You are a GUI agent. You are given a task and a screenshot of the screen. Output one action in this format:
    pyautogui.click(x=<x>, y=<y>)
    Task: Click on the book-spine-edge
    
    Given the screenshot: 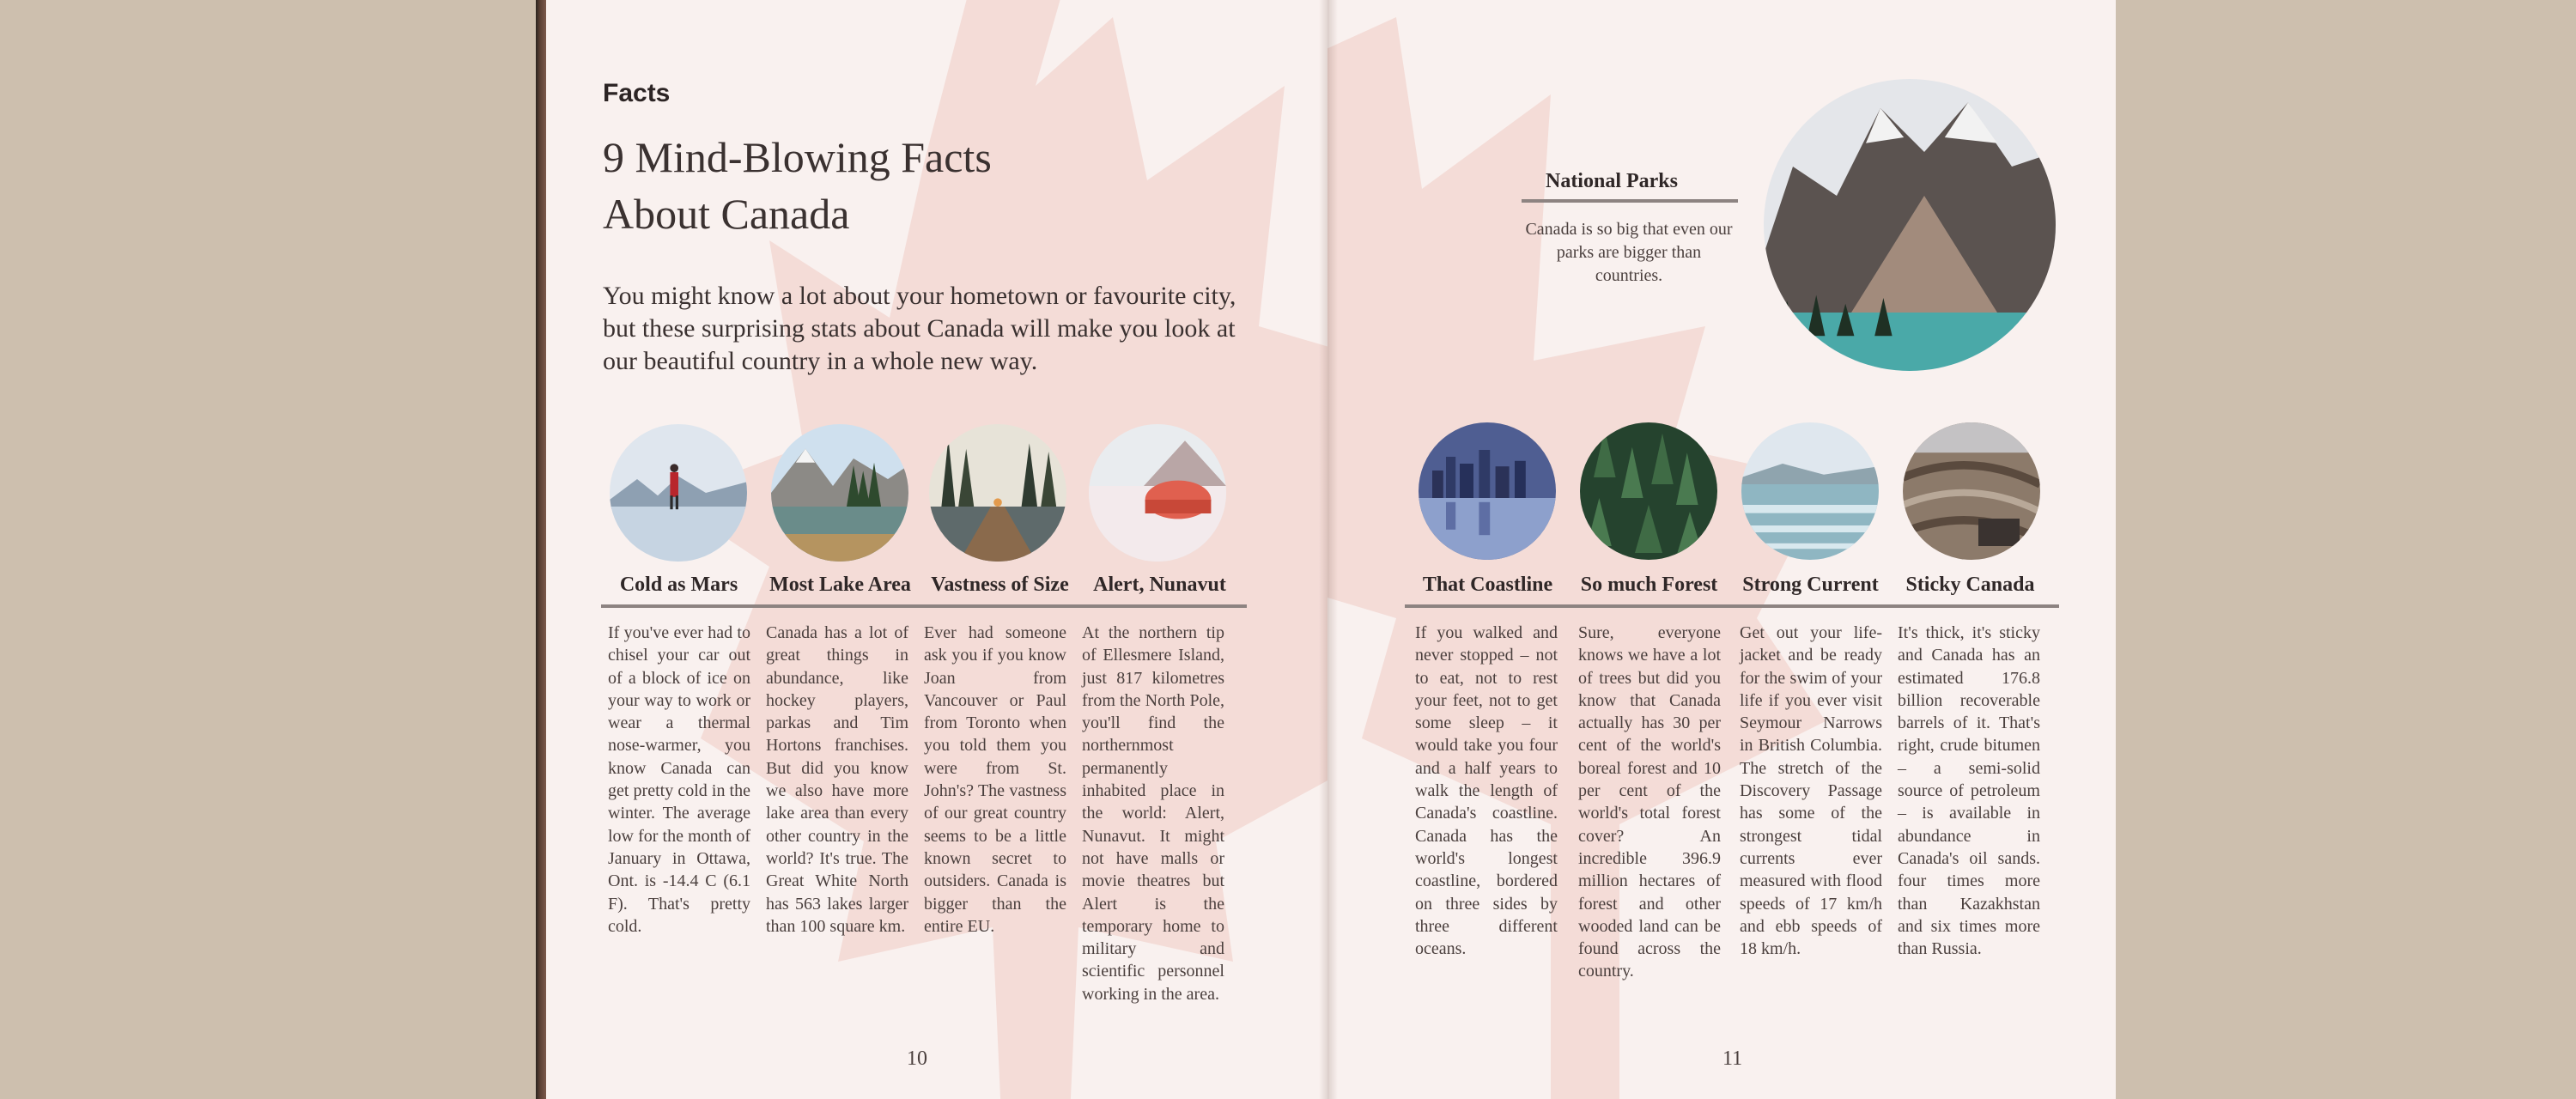 What is the action you would take?
    pyautogui.click(x=541, y=549)
    